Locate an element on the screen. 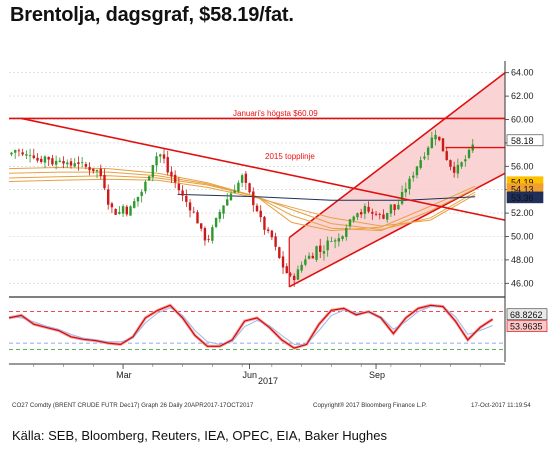 The image size is (560, 451). y-tick-label: 62.00 is located at coordinates (522, 96).